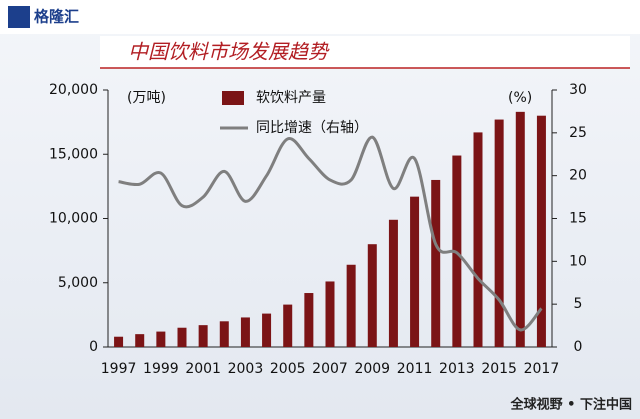 The width and height of the screenshot is (640, 419). I want to click on y2-tick-label: 5, so click(578, 304).